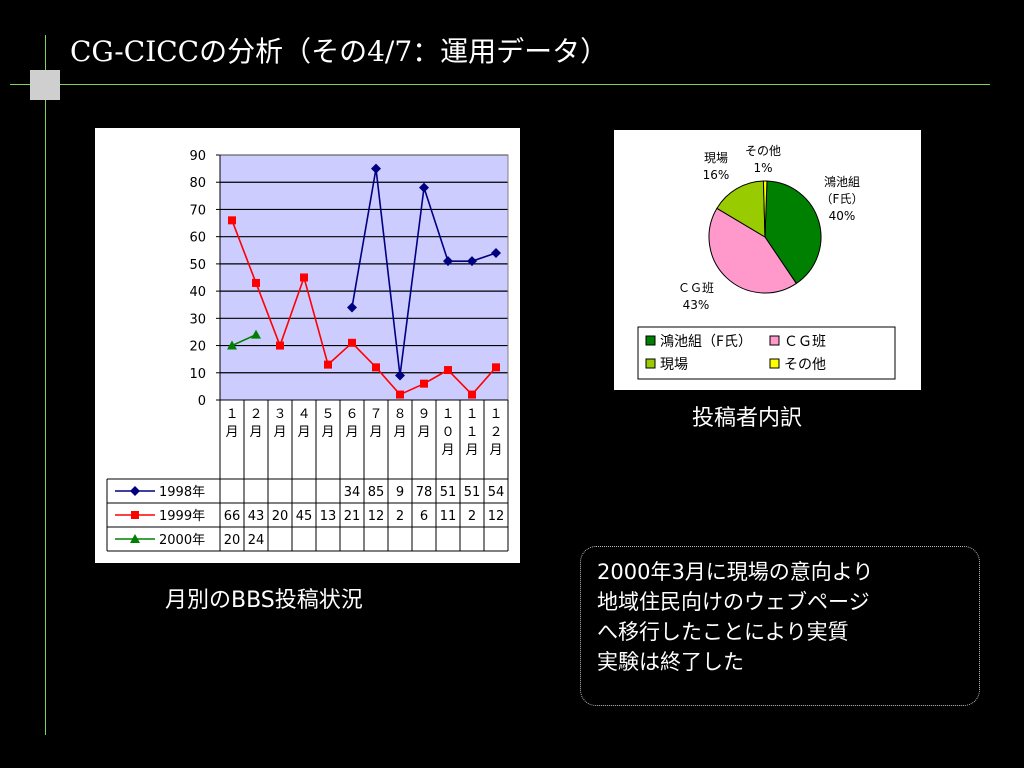 The width and height of the screenshot is (1024, 768). What do you see at coordinates (279, 423) in the screenshot?
I see `x-tick-label: ３月` at bounding box center [279, 423].